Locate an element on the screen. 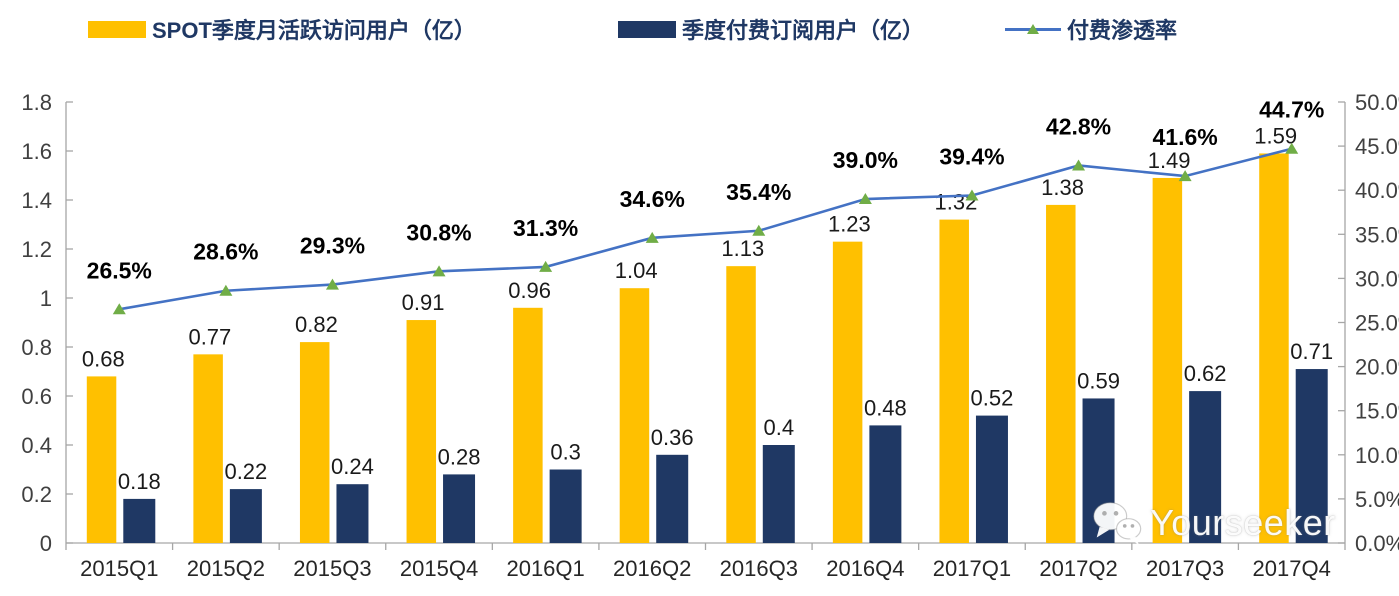  subscribers-legend-swatch is located at coordinates (647, 29).